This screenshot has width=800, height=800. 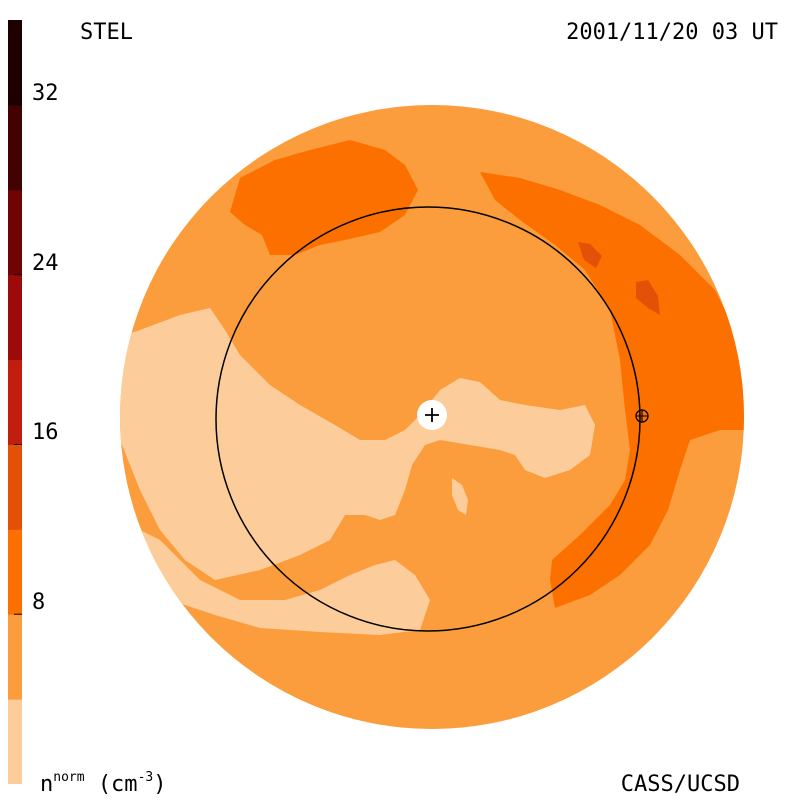 What do you see at coordinates (145, 777) in the screenshot?
I see `units-exponent: -3` at bounding box center [145, 777].